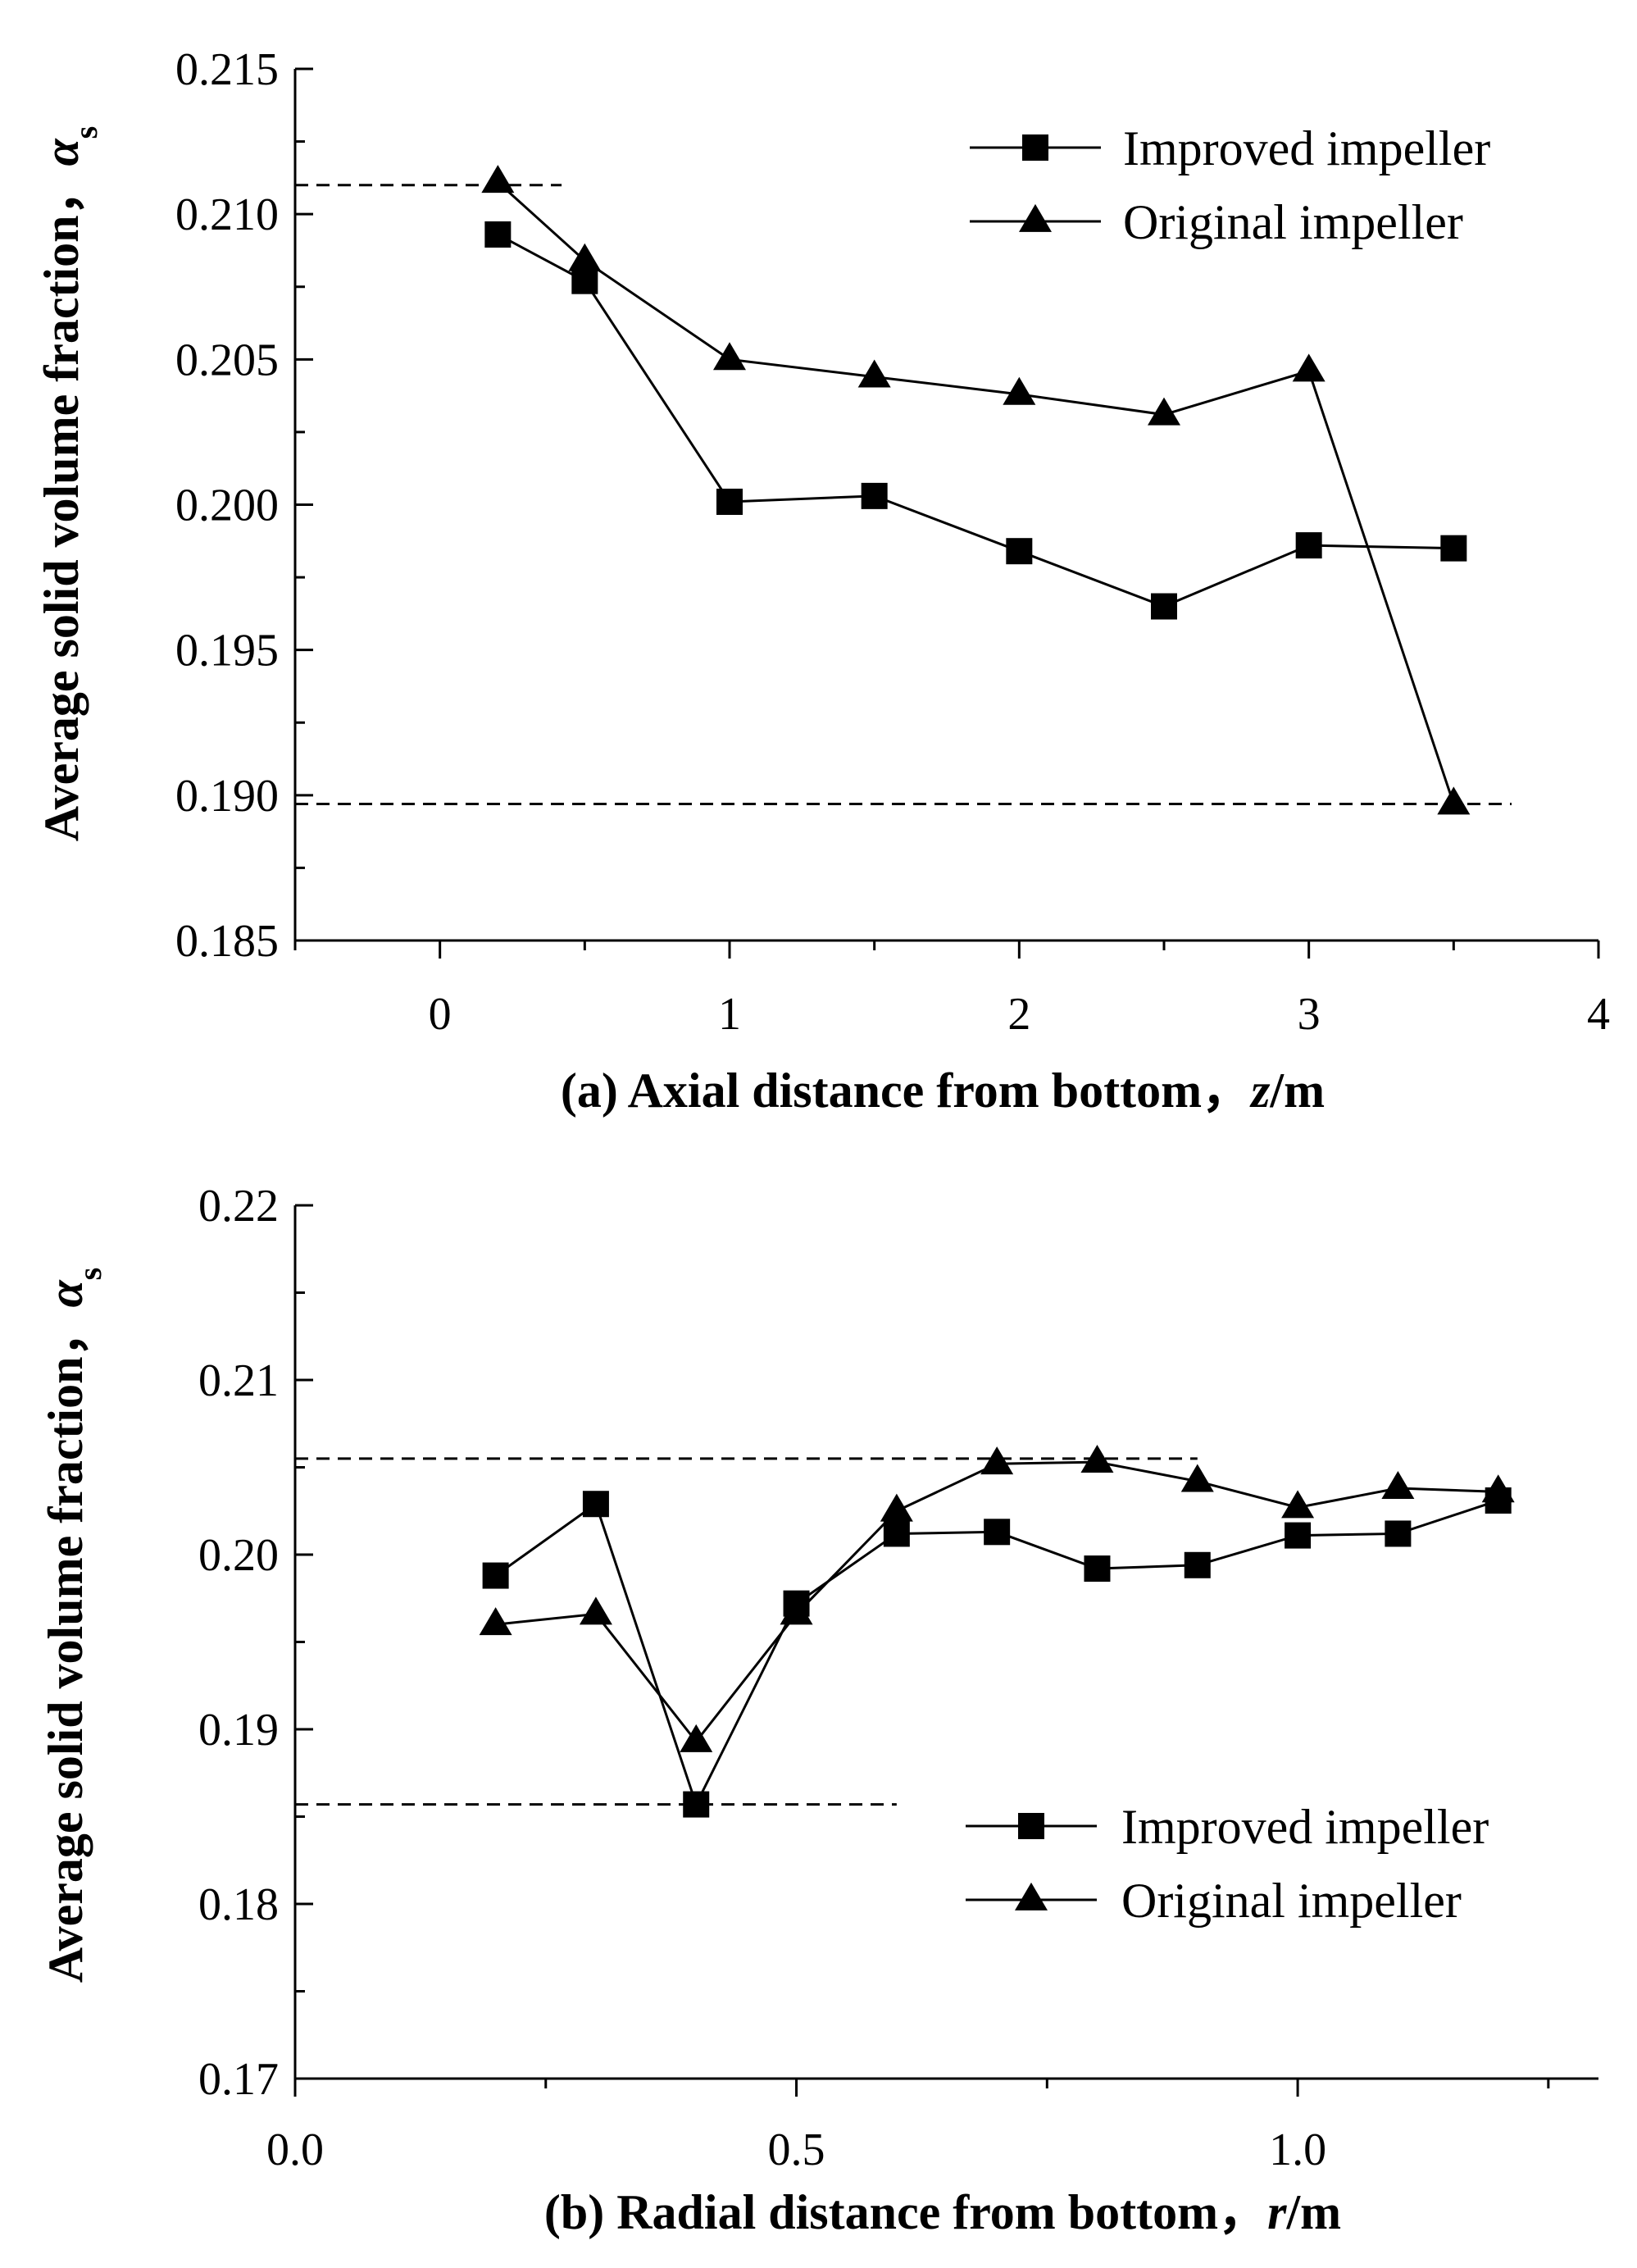 This screenshot has width=1637, height=2268. Describe the element at coordinates (906, 1090) in the screenshot. I see `x-axis-title-text: (a) Axial distance from bottom，` at that location.